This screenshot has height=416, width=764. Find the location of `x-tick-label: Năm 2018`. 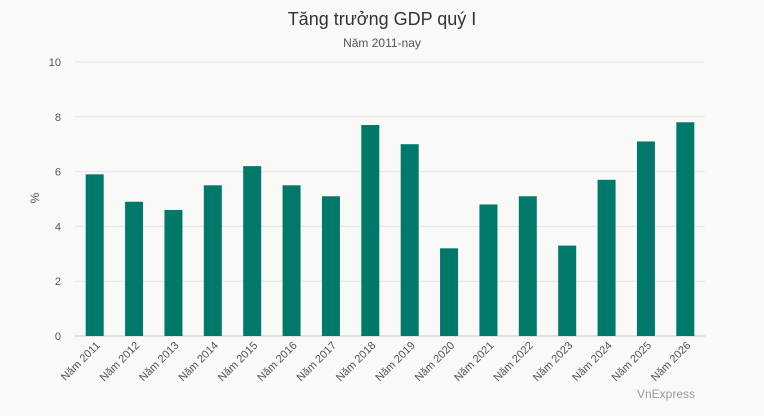

x-tick-label: Năm 2018 is located at coordinates (356, 362).